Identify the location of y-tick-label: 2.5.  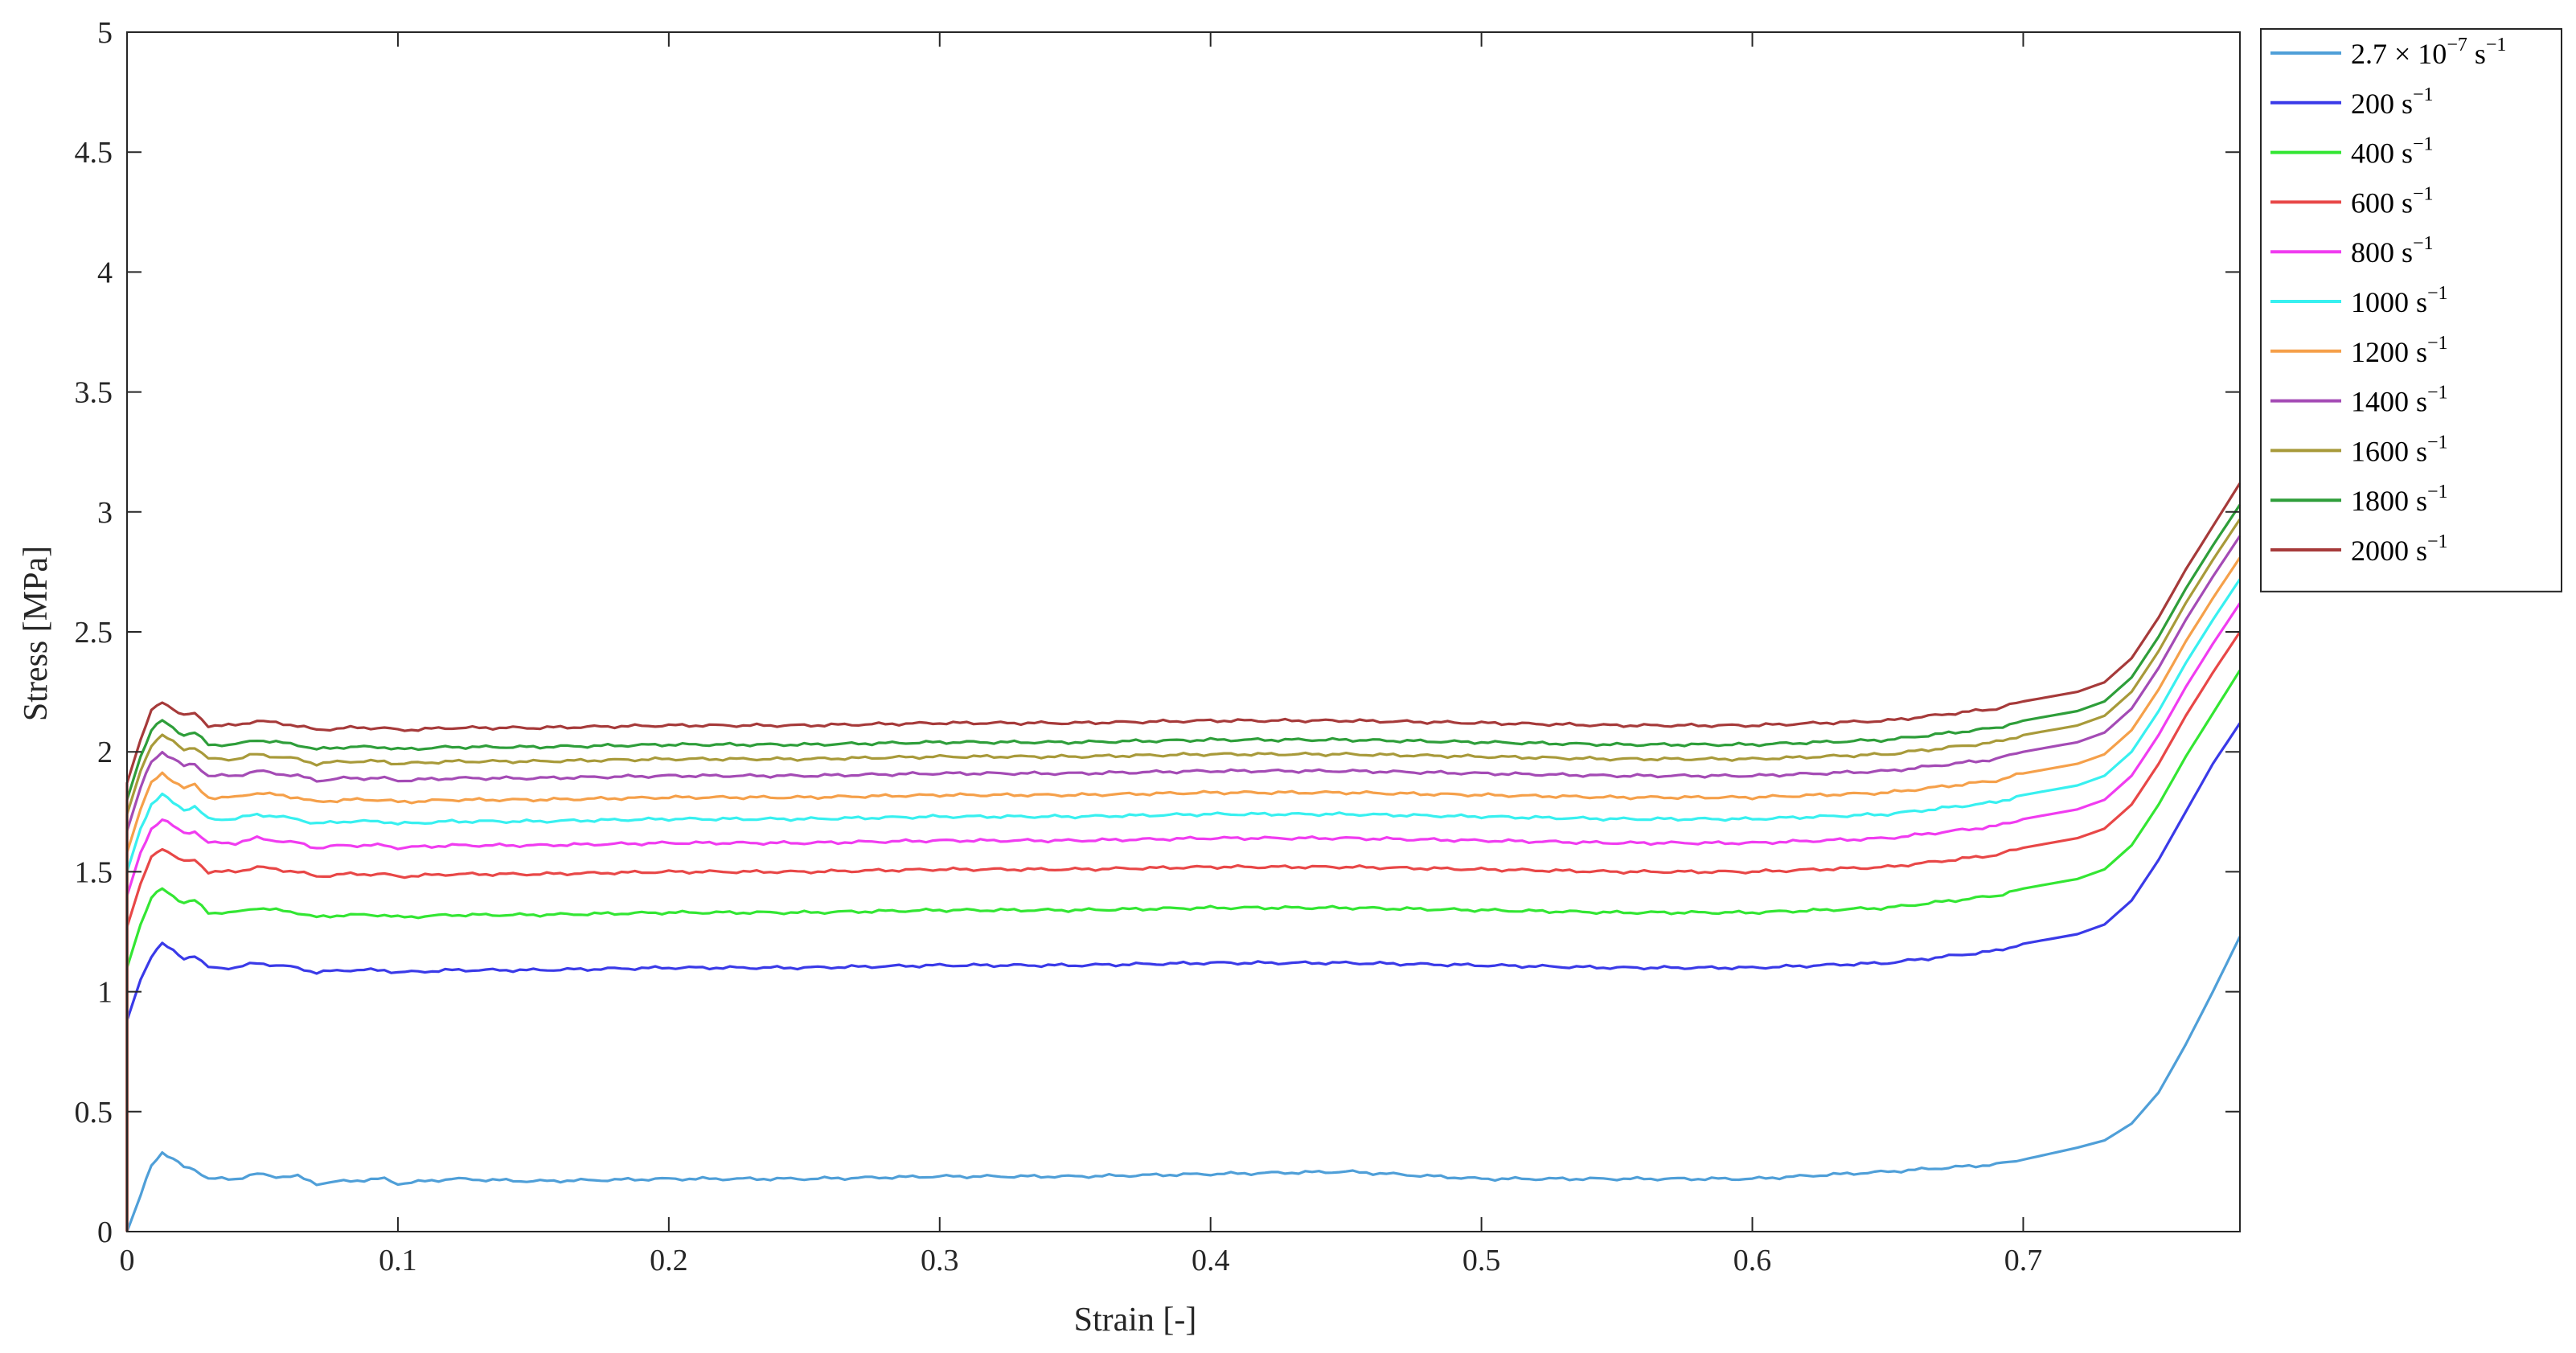
(94, 633).